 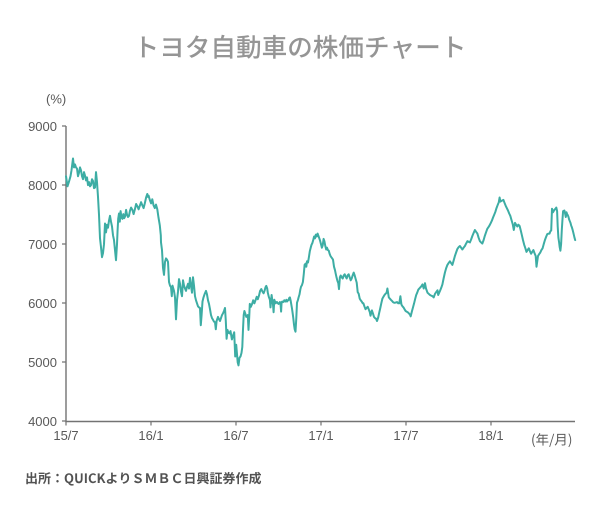 What do you see at coordinates (42, 303) in the screenshot?
I see `svg-text: 6000` at bounding box center [42, 303].